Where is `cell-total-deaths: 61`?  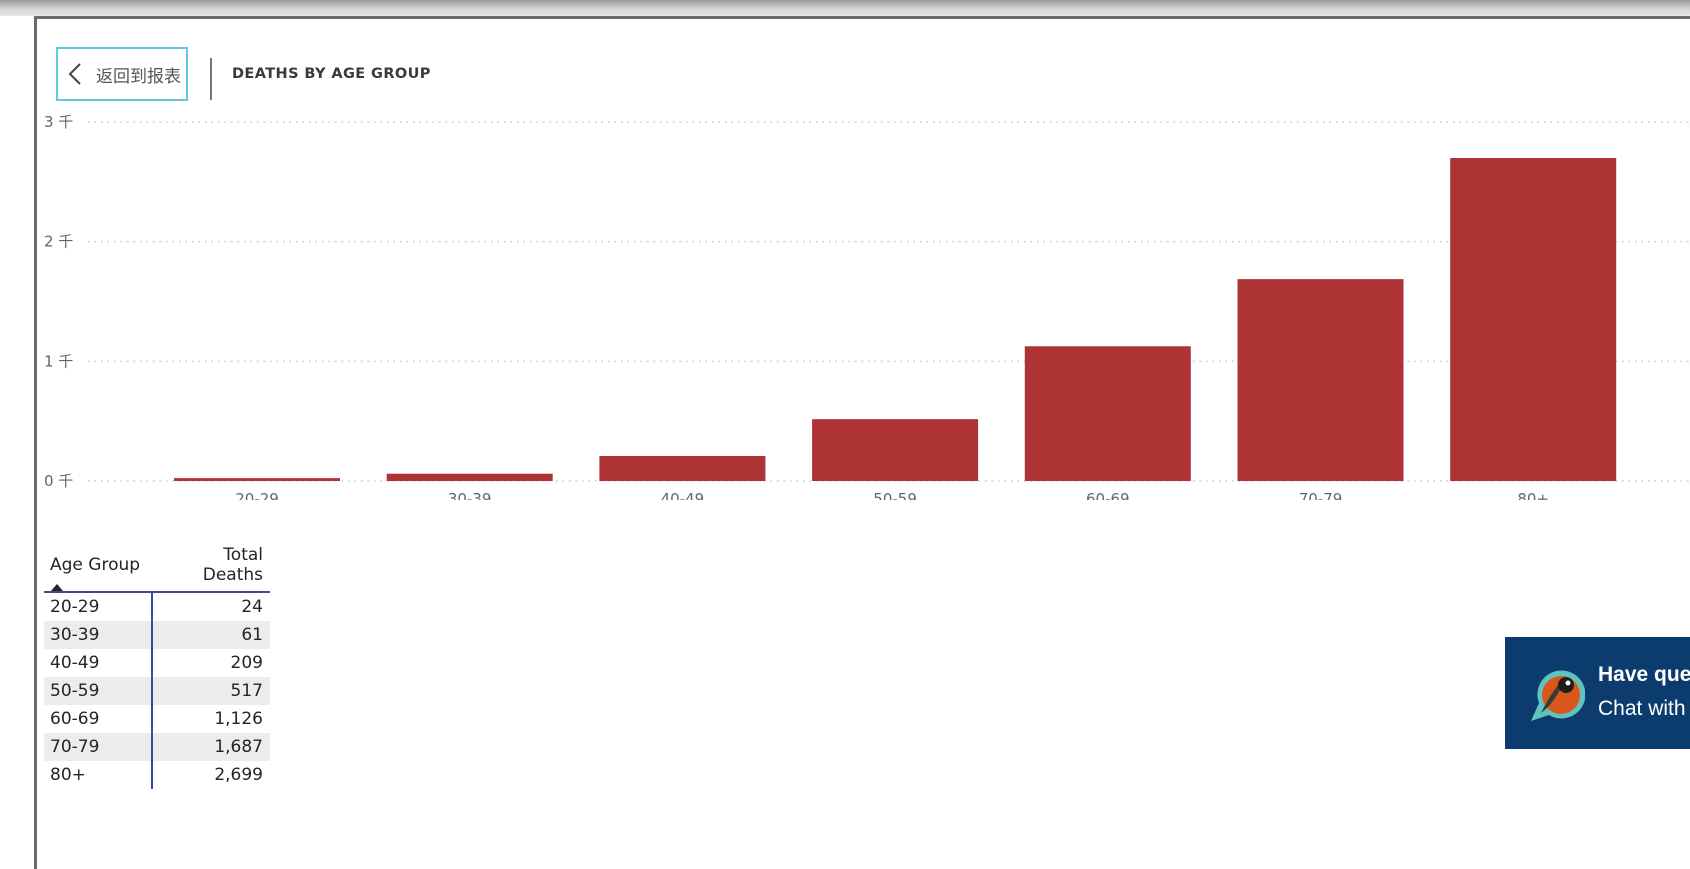 cell-total-deaths: 61 is located at coordinates (210, 635).